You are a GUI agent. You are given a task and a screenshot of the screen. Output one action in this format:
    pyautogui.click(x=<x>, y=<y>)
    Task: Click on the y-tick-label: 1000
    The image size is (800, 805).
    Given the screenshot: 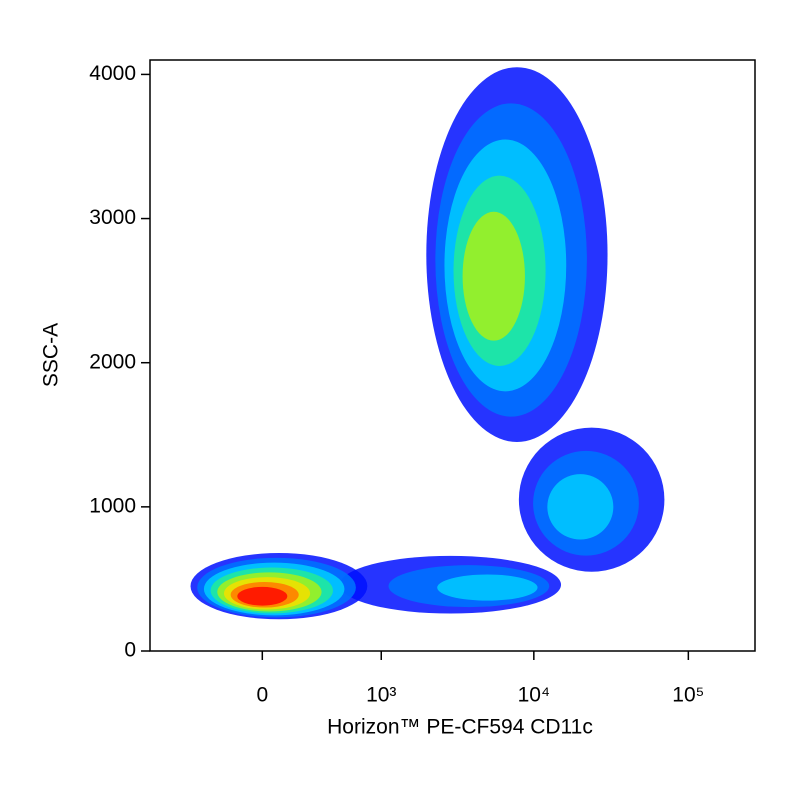 What is the action you would take?
    pyautogui.click(x=112, y=505)
    